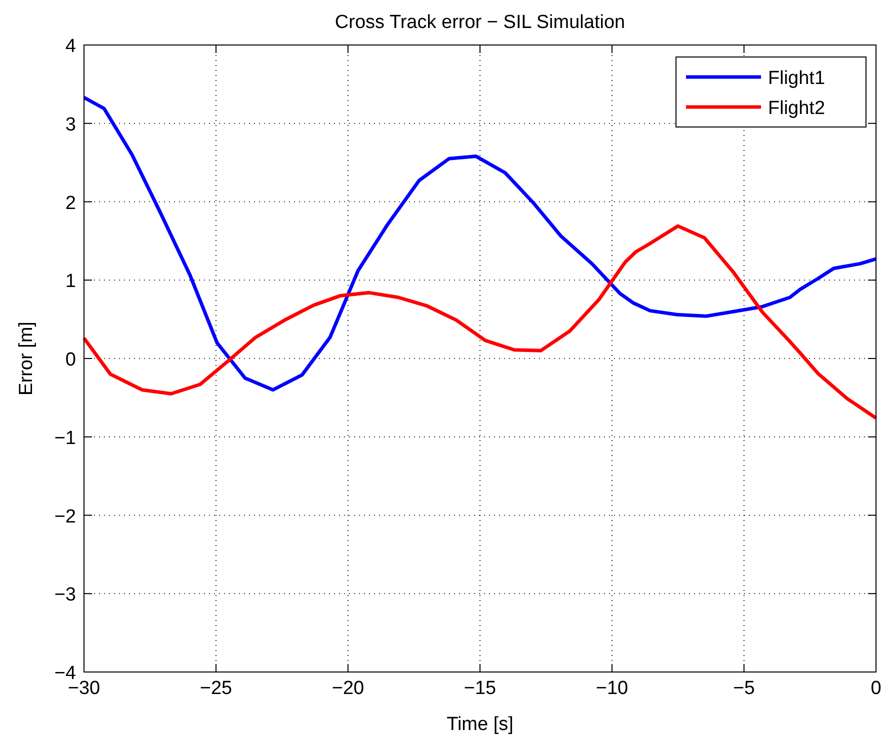  What do you see at coordinates (797, 108) in the screenshot?
I see `legend-label: Flight2` at bounding box center [797, 108].